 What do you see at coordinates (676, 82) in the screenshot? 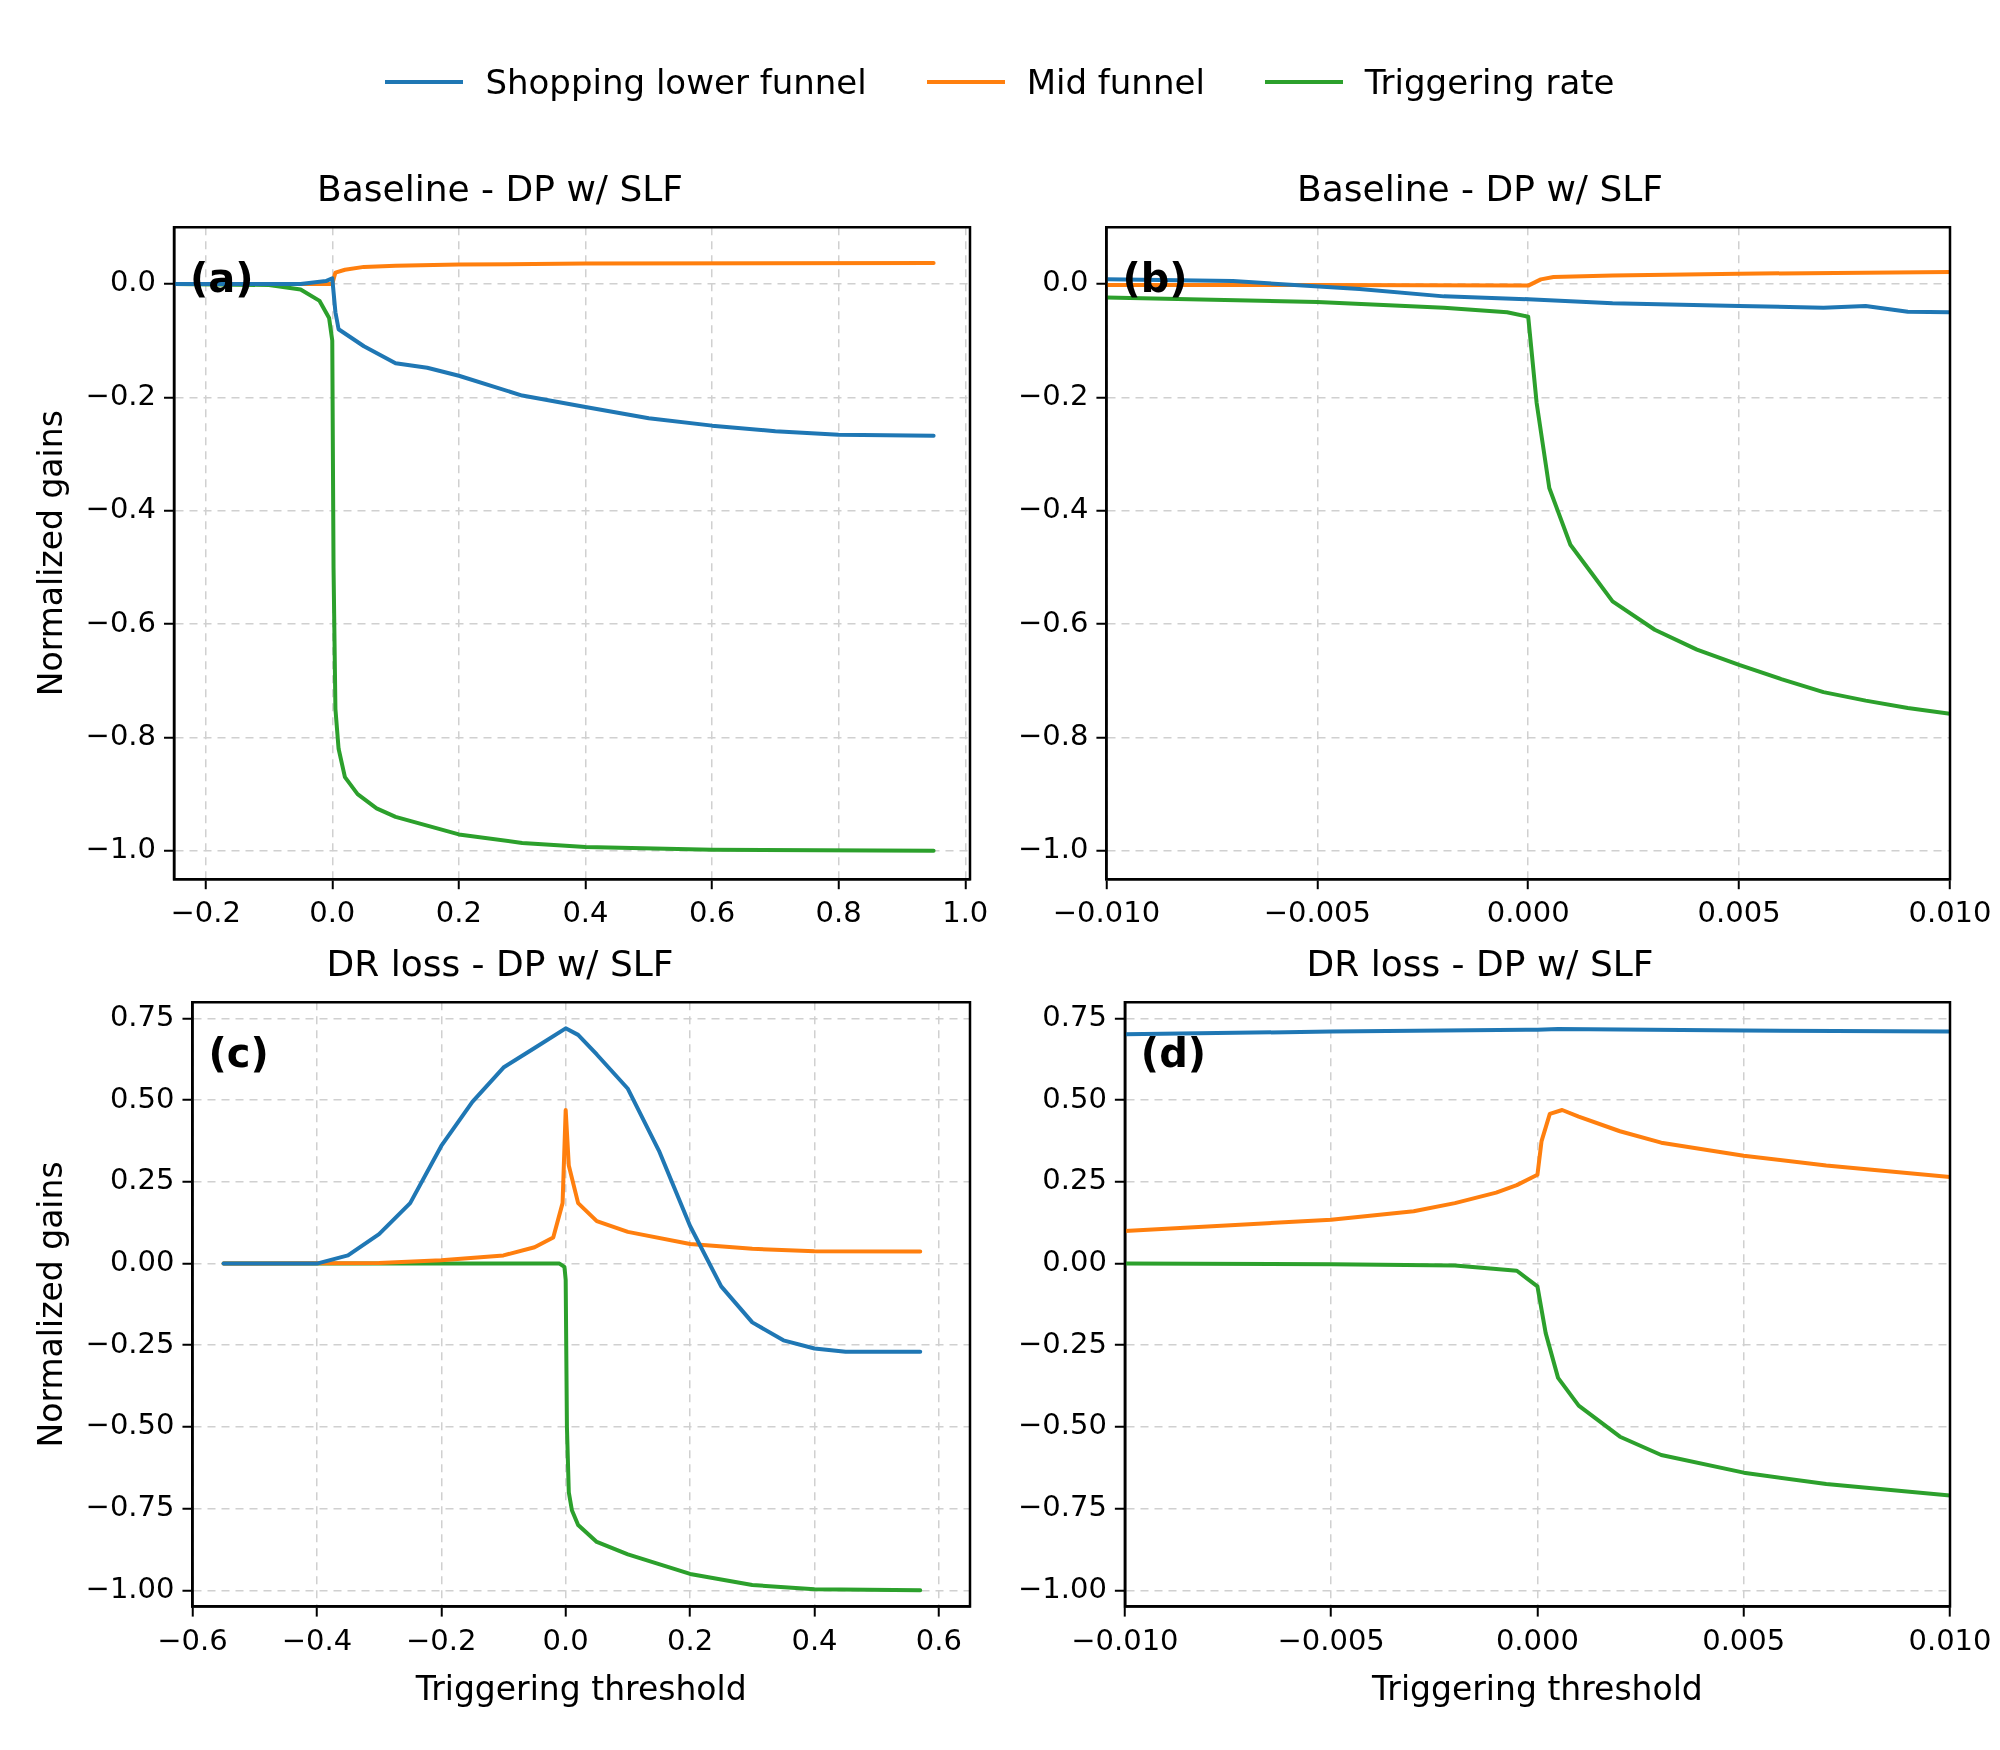
I see `legend-label: Shopping lower funnel` at bounding box center [676, 82].